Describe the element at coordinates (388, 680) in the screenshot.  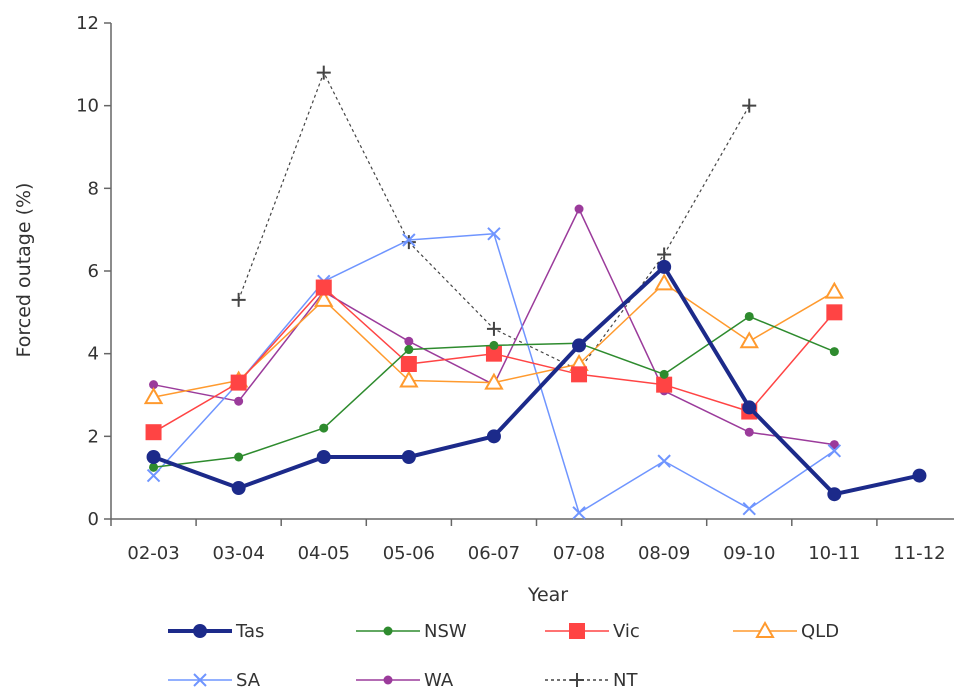
I see `legend-marker-wa` at that location.